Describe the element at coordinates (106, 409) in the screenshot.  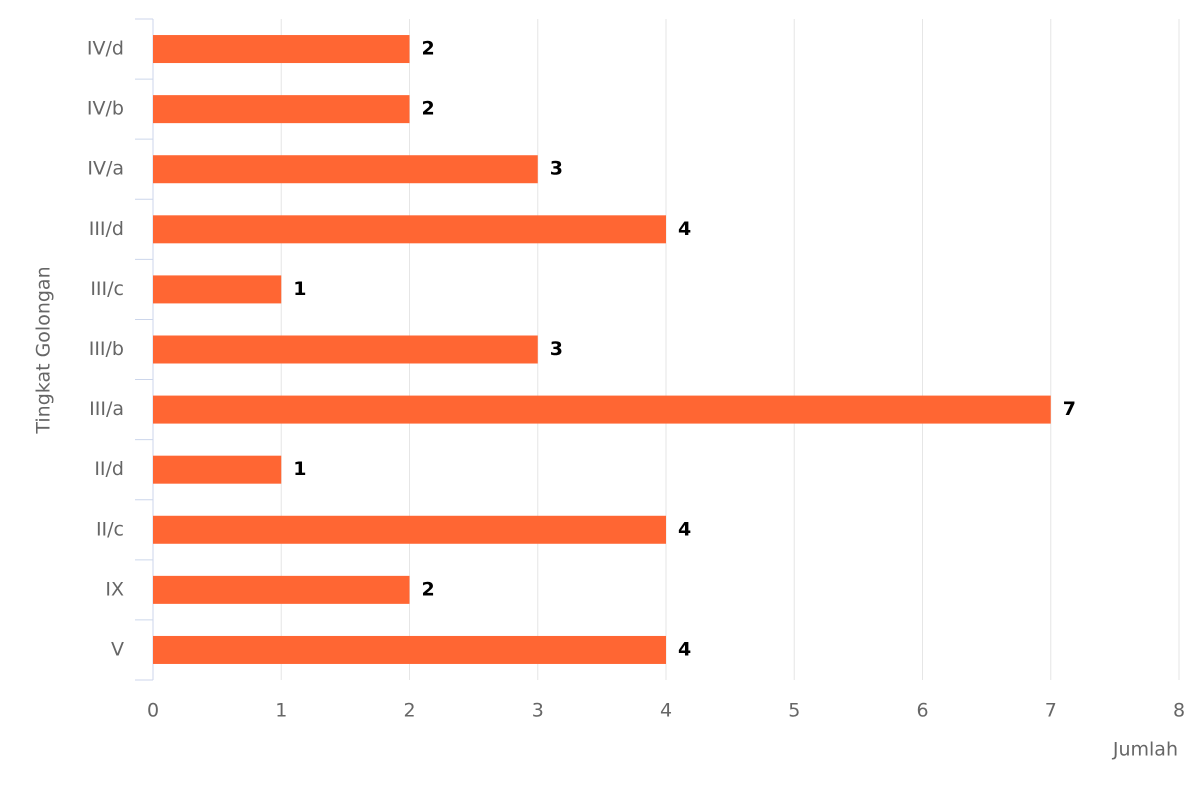
I see `y-tick-label: III/a` at that location.